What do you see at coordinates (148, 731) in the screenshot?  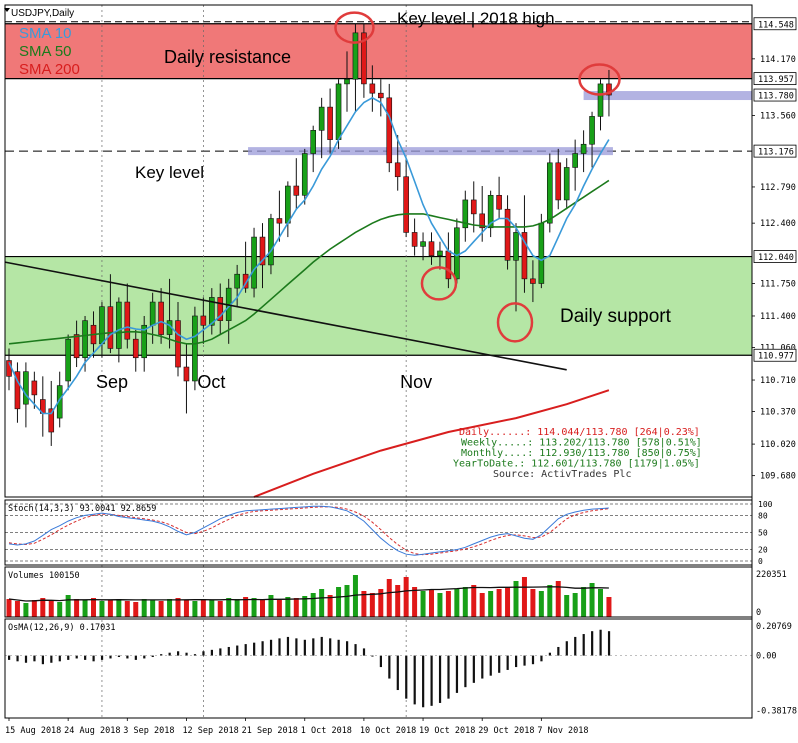 I see `date-label: 3 Sep 2018` at bounding box center [148, 731].